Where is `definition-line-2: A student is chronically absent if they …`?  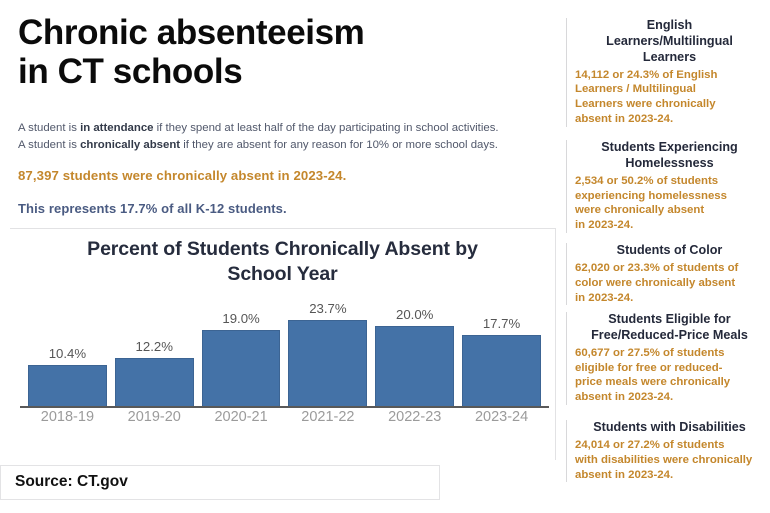 definition-line-2: A student is chronically absent if they … is located at coordinates (288, 145).